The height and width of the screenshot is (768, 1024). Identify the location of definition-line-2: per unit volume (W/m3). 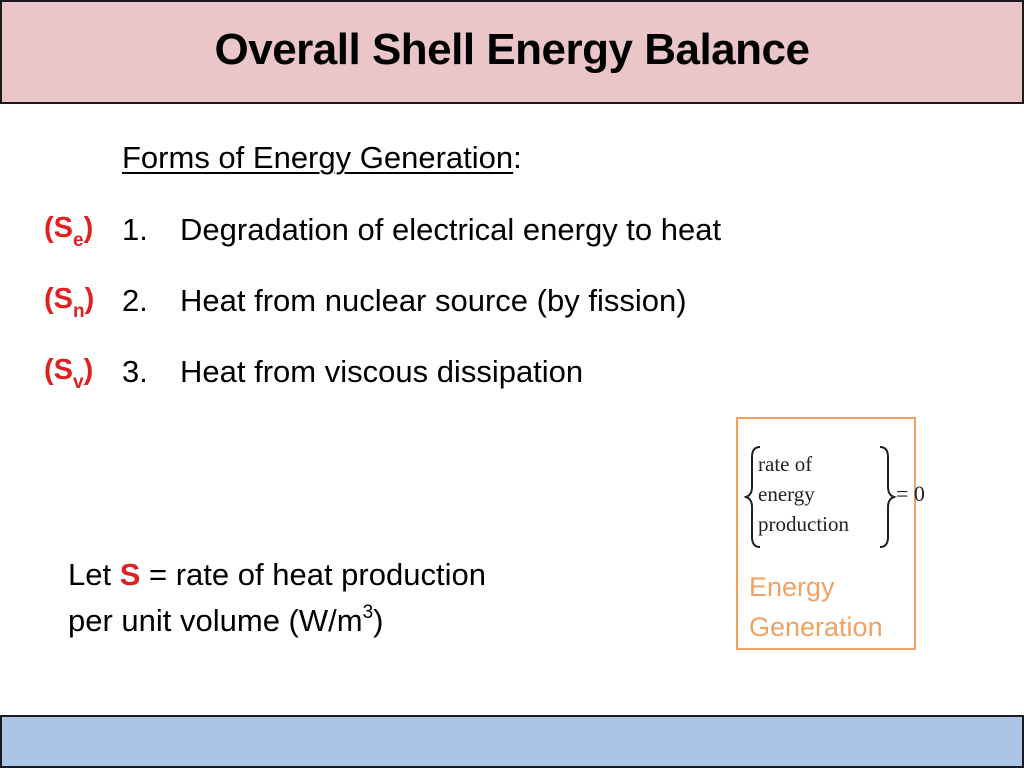
(277, 621).